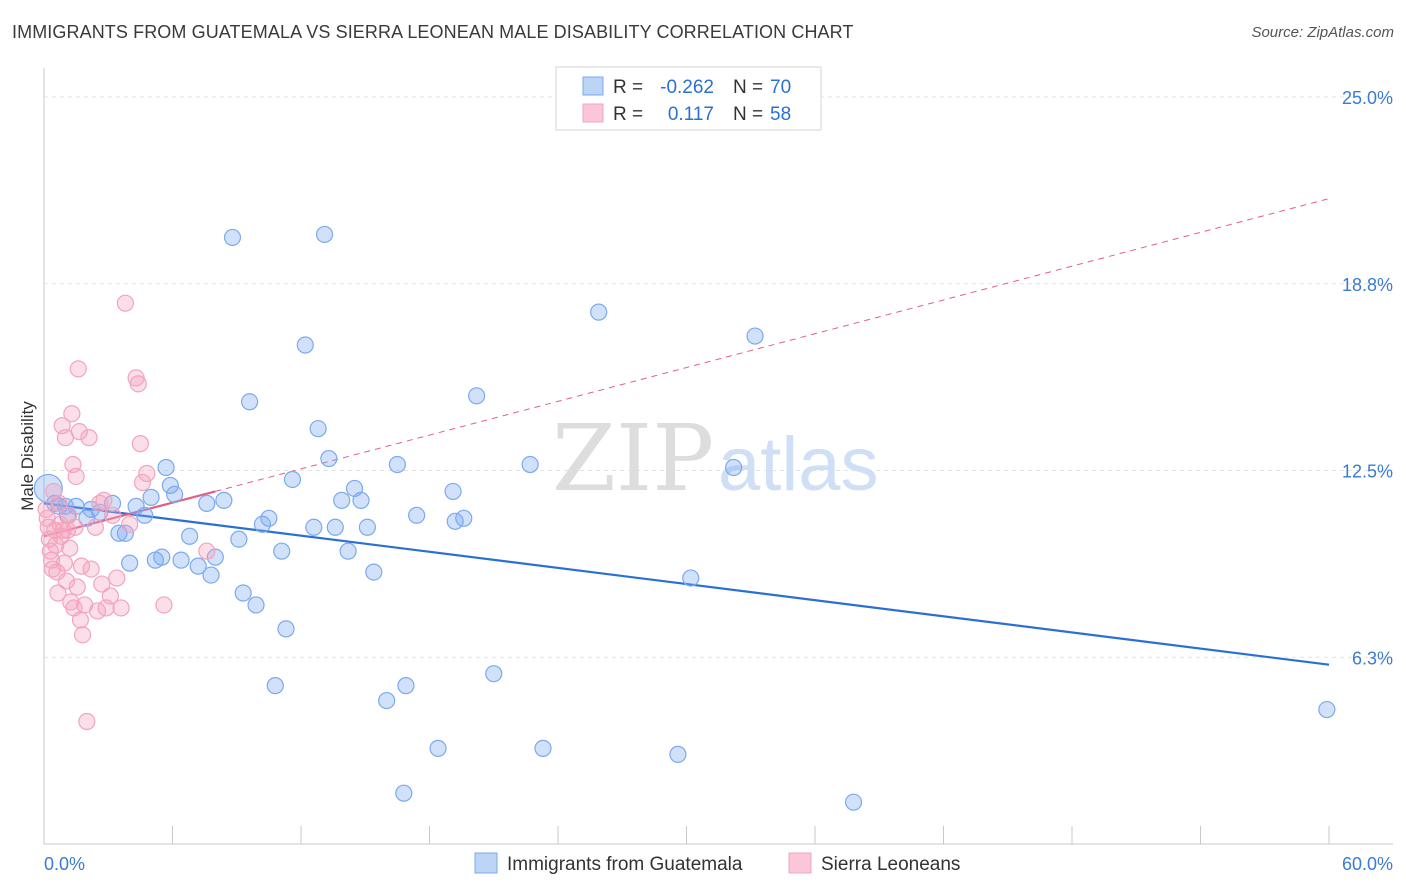  What do you see at coordinates (64, 864) in the screenshot?
I see `x-tick-label-min: 0.0%` at bounding box center [64, 864].